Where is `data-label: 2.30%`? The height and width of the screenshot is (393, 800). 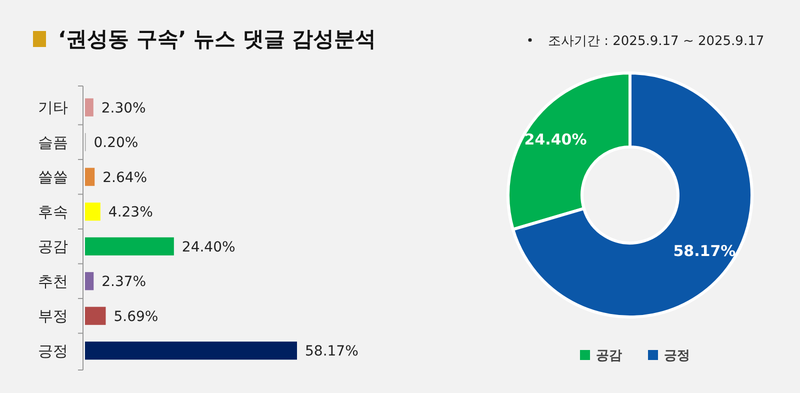
data-label: 2.30% is located at coordinates (123, 108).